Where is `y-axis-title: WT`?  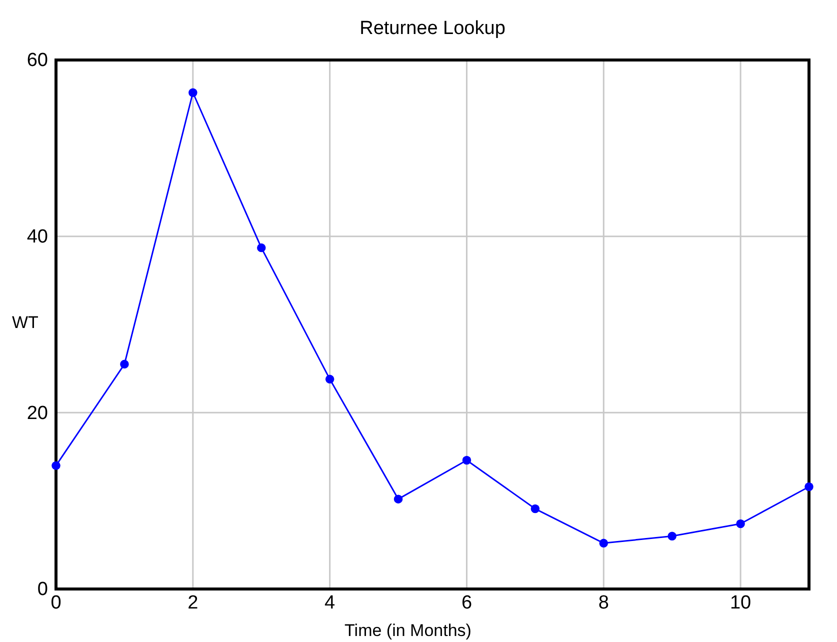 y-axis-title: WT is located at coordinates (25, 322).